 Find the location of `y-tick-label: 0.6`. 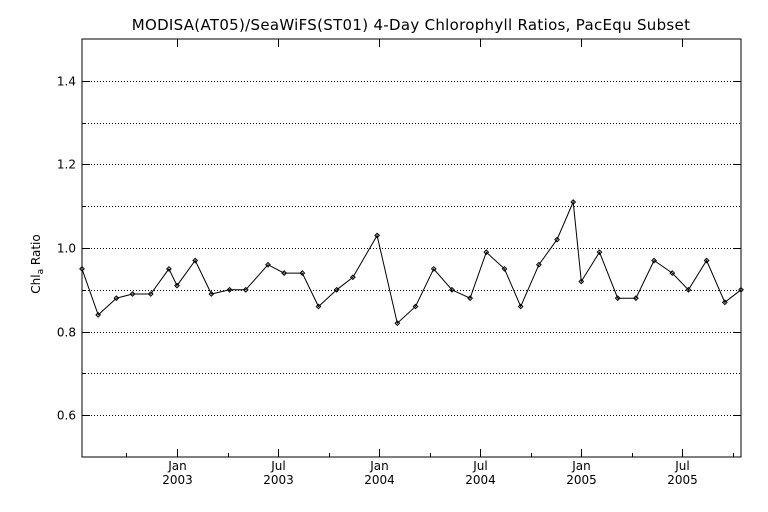

y-tick-label: 0.6 is located at coordinates (66, 416).